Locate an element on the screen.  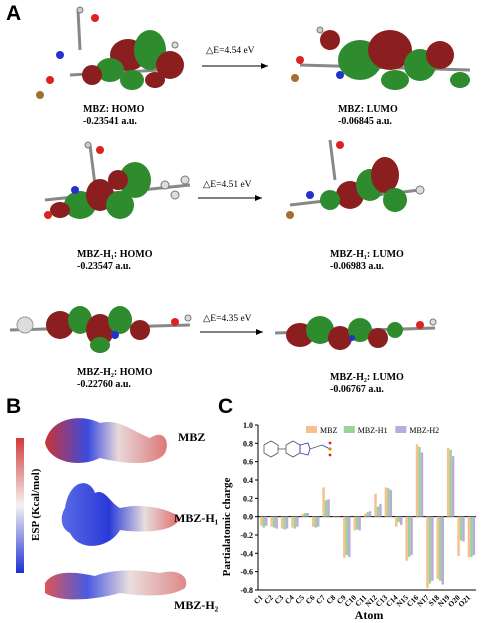
homo-energy: -0.22760 a.u. is located at coordinates (104, 384).